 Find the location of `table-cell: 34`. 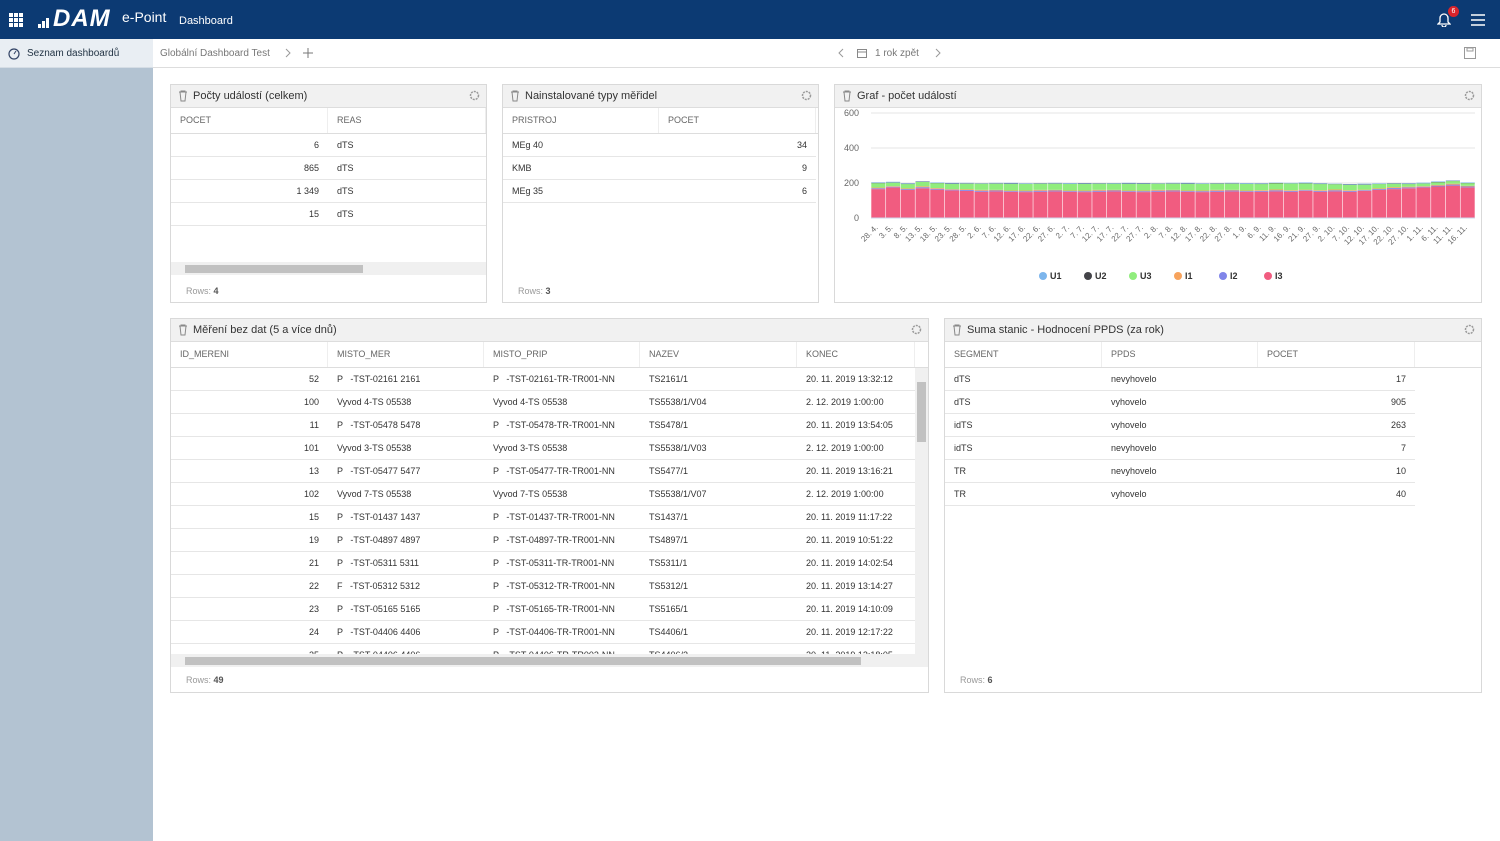

table-cell: 34 is located at coordinates (801, 145).